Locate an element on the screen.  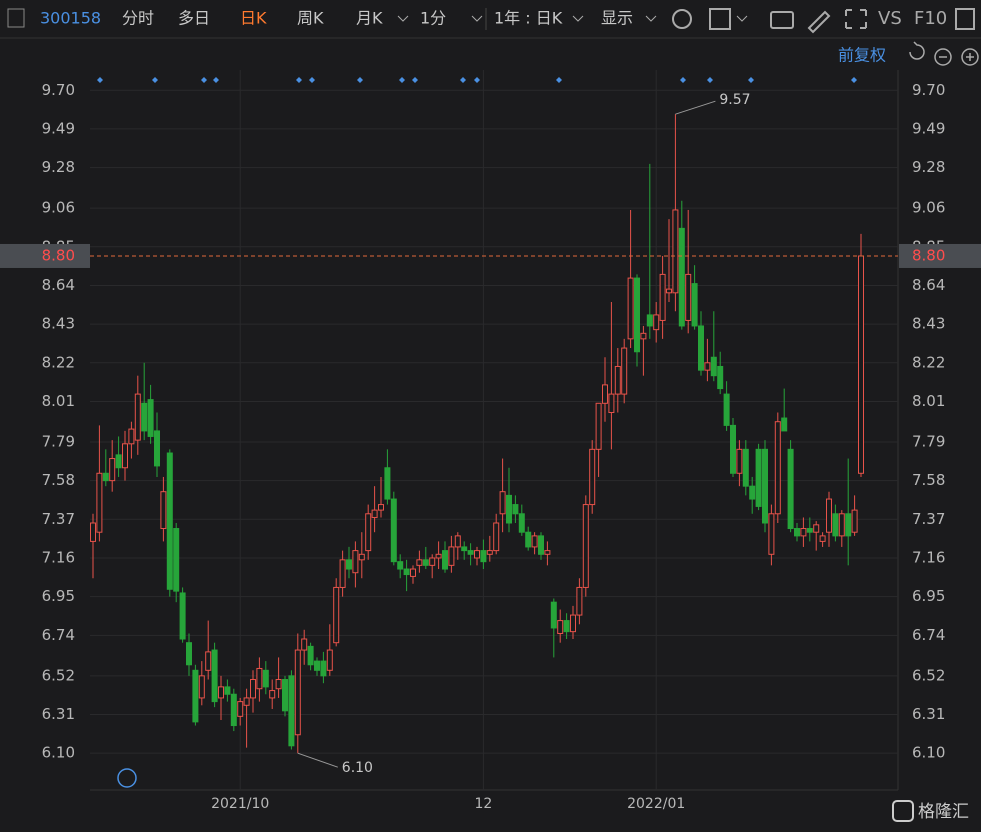
max-annotation: 9.57 is located at coordinates (734, 100).